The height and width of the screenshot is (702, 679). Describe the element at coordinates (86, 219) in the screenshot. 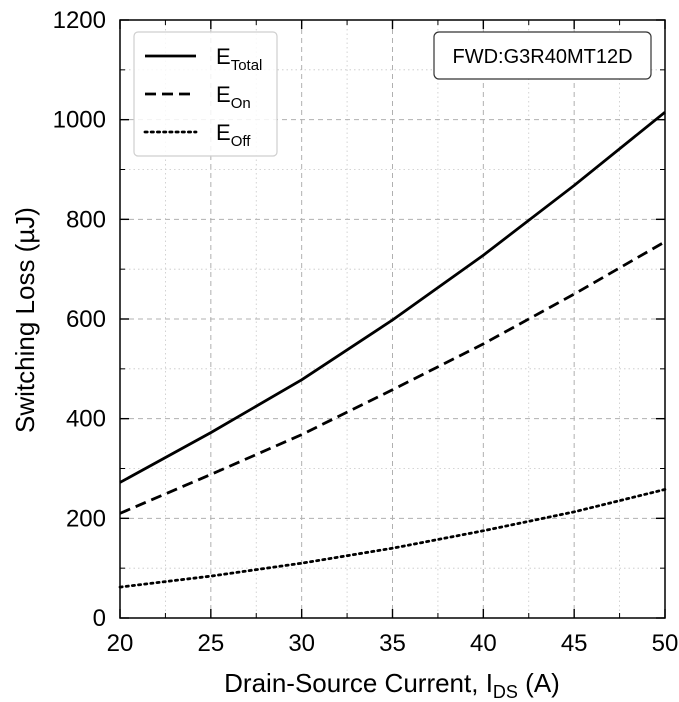

I see `y-tick-label: 800` at that location.